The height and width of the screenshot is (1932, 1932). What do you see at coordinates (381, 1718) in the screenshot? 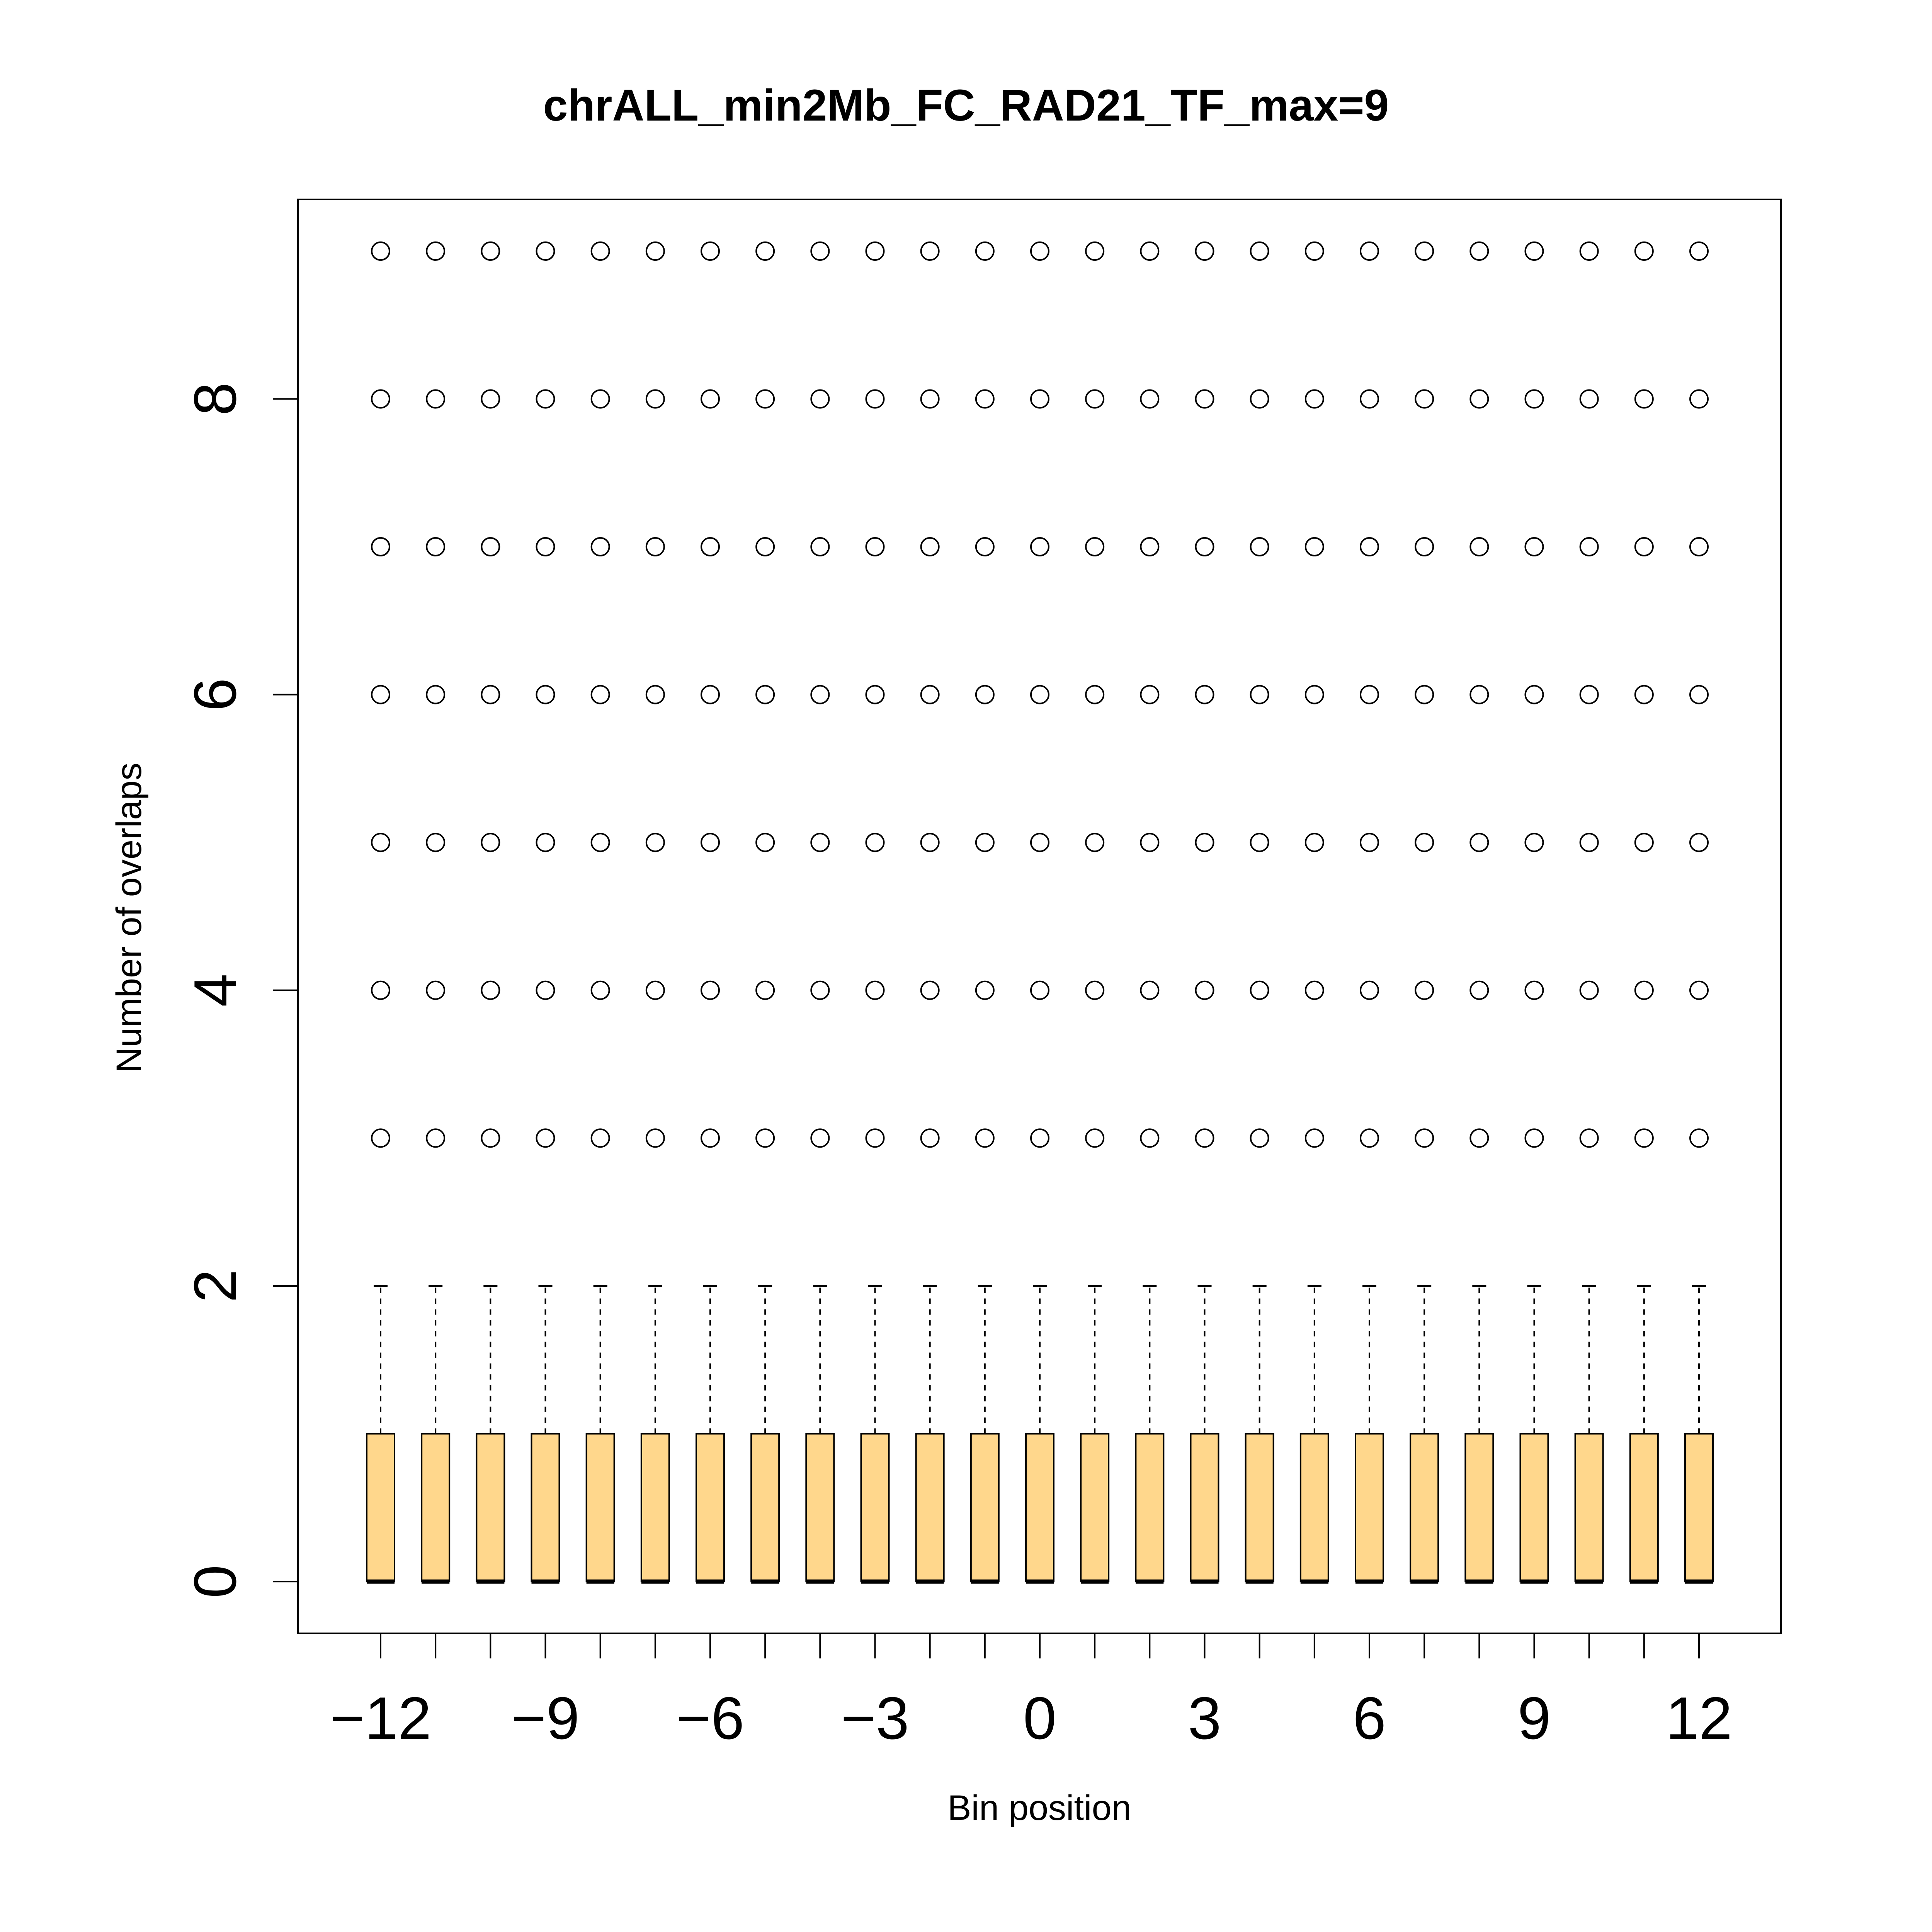
I see `x-tick-label: −12` at bounding box center [381, 1718].